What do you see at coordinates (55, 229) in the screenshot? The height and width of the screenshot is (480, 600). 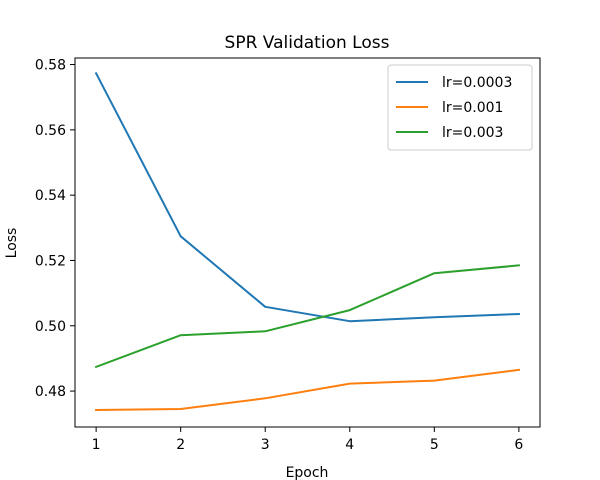 I see `y-axis: 0.48 0.50 0.52 0.54 0.56 0.58` at bounding box center [55, 229].